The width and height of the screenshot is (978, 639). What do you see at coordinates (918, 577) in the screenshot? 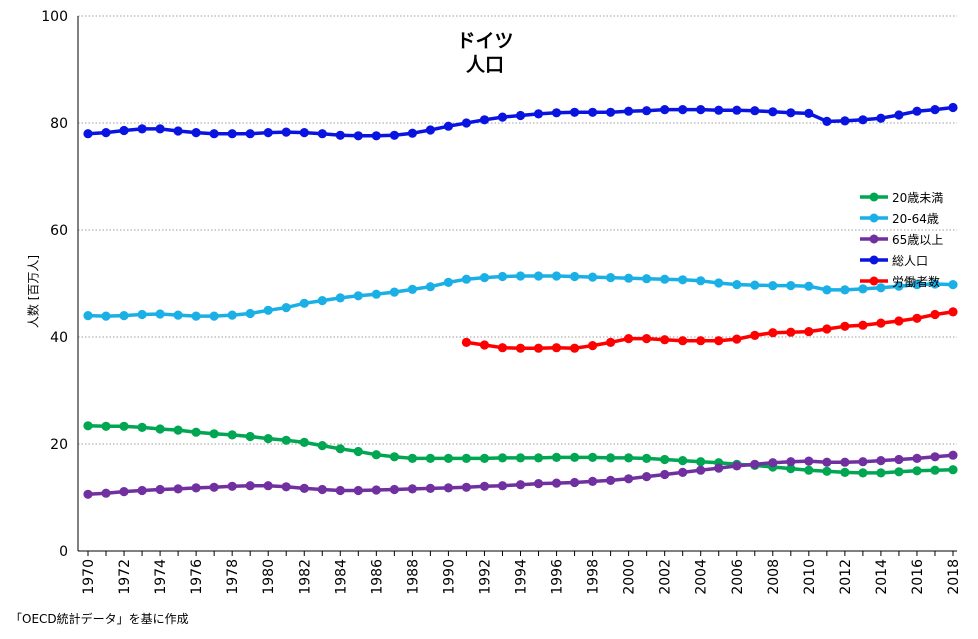
I see `x-tick-label-2016: 2016` at bounding box center [918, 577].